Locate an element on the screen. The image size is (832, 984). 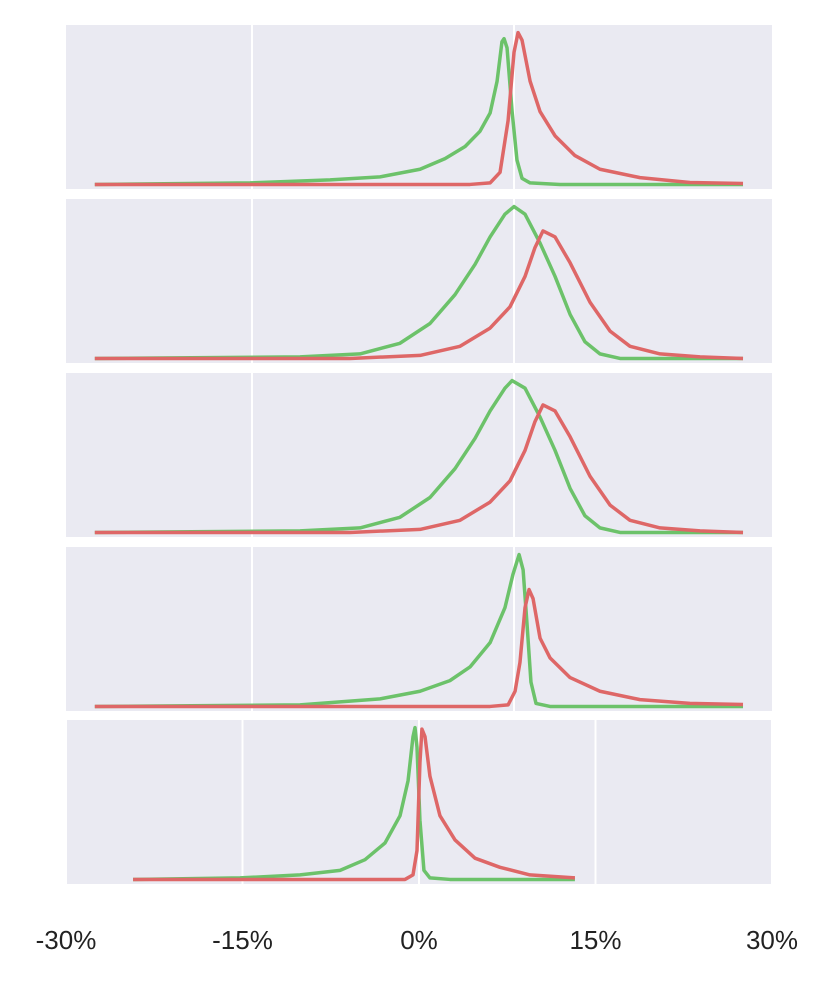
x-tick-label: 30% is located at coordinates (772, 940).